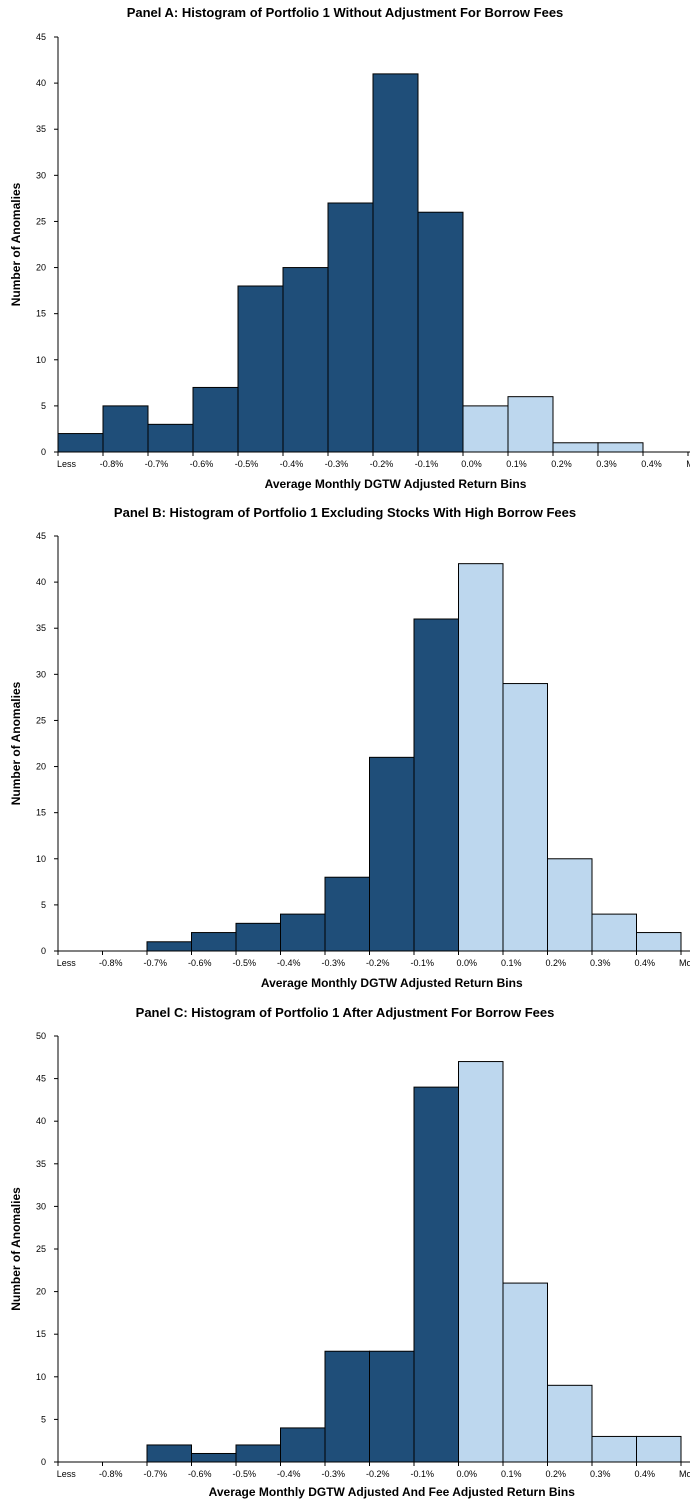  I want to click on y-tick-label: 50, so click(41, 1036).